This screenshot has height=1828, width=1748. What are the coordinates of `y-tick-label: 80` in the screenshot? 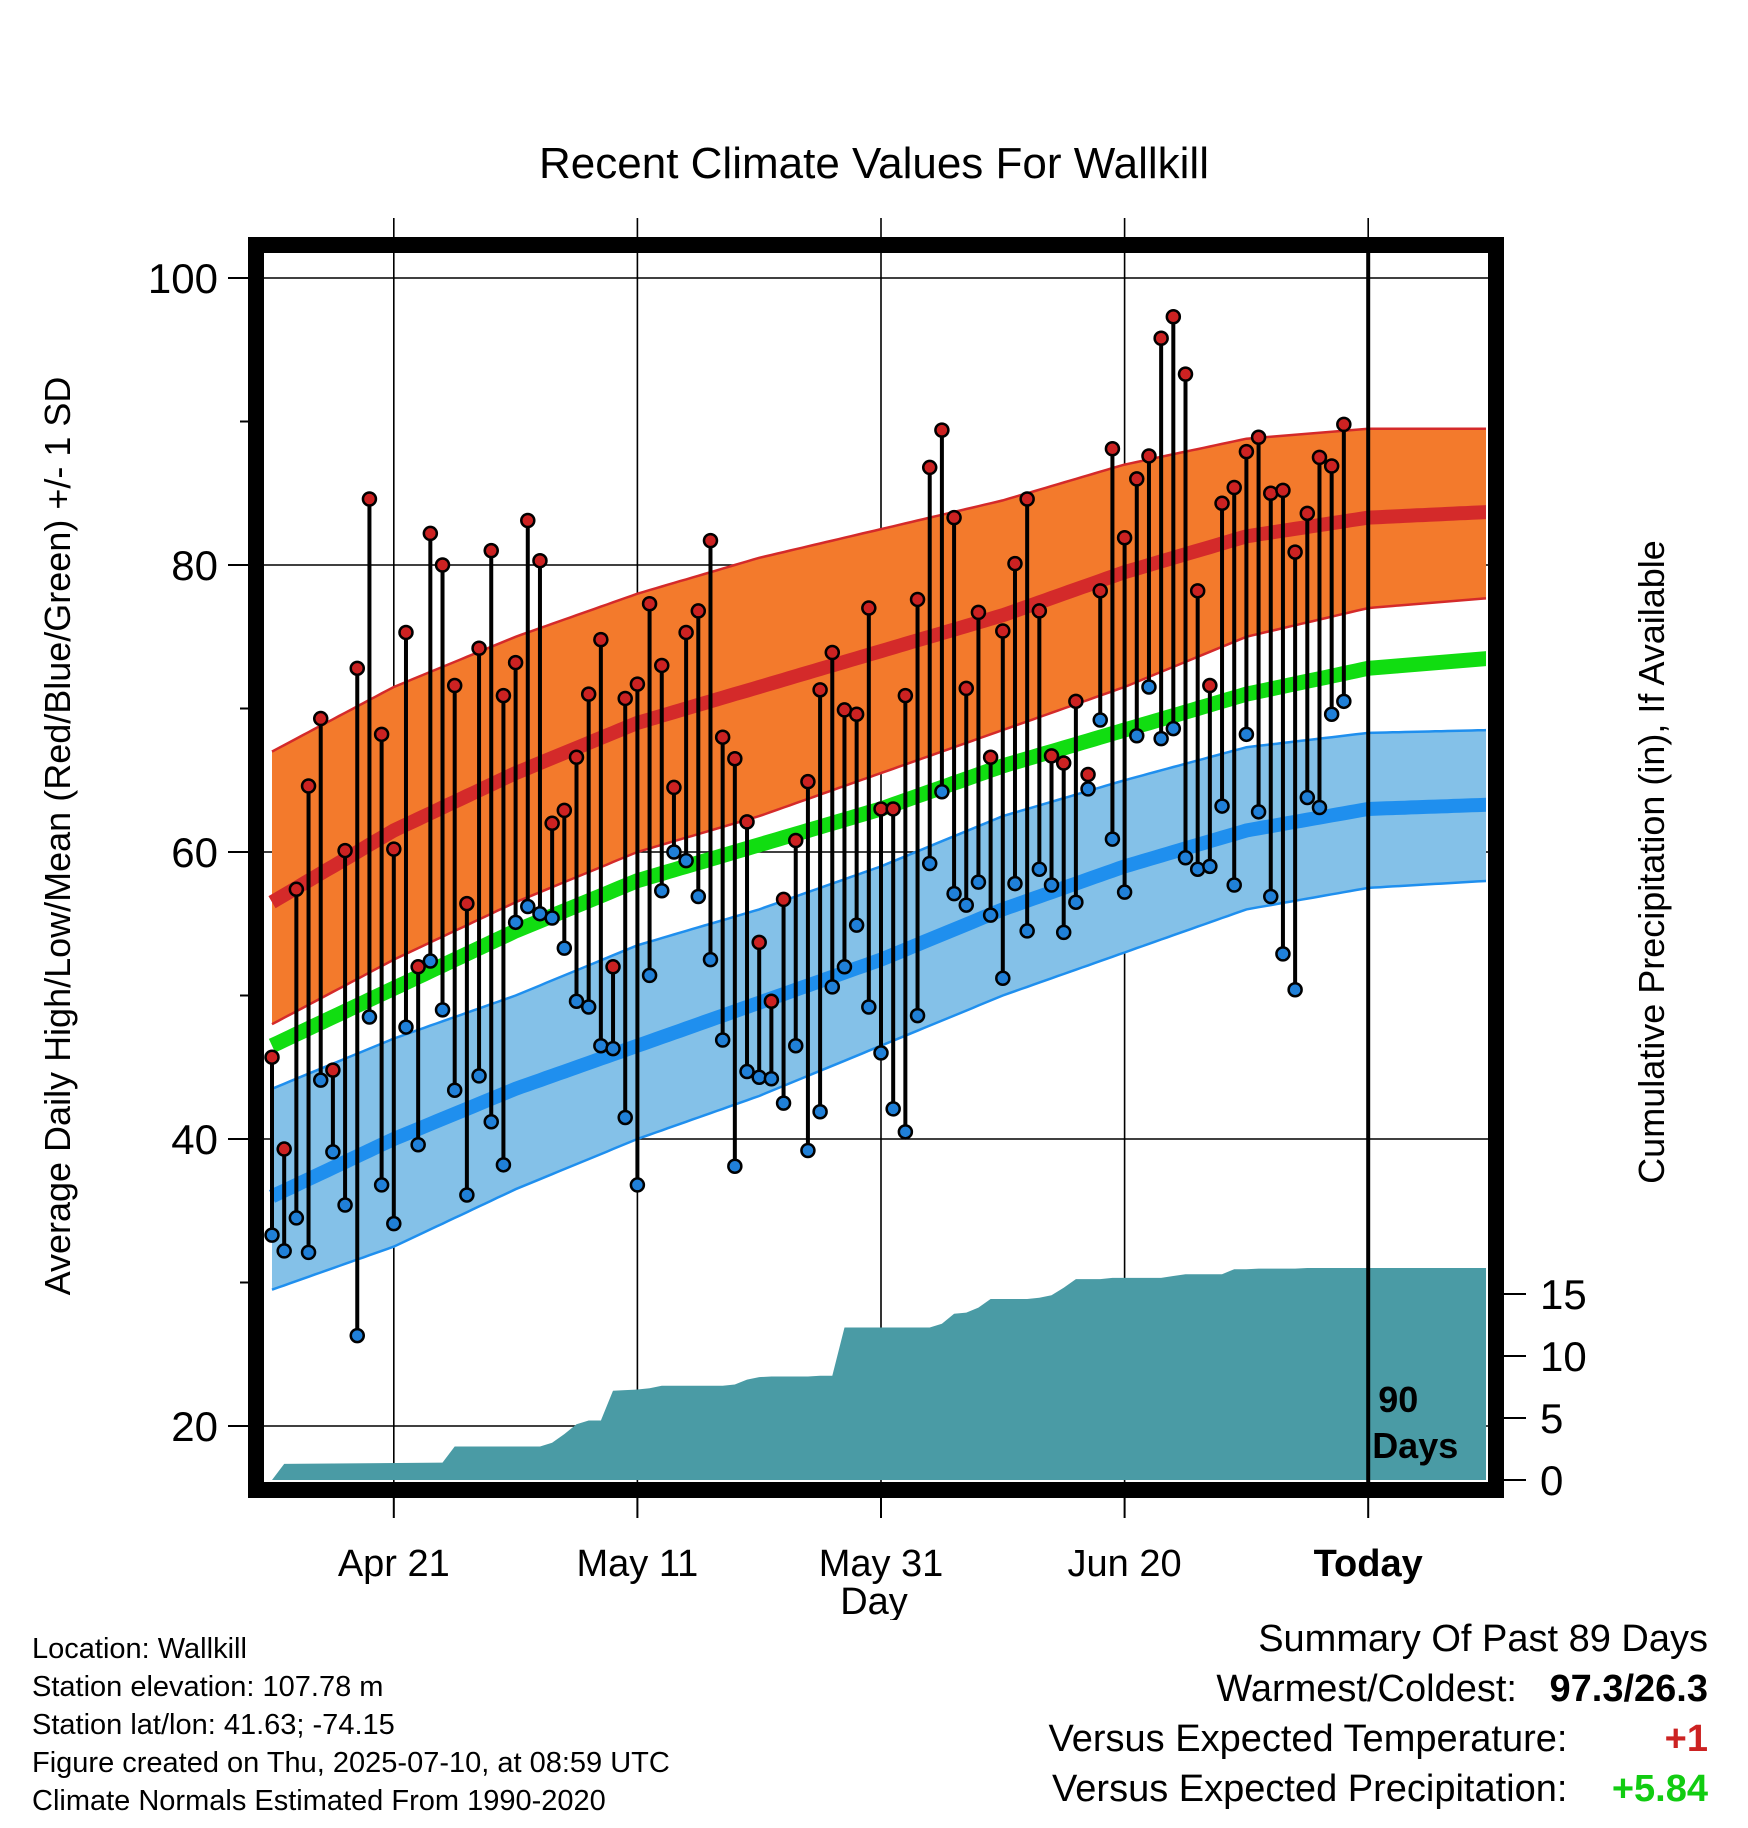 It's located at (194, 565).